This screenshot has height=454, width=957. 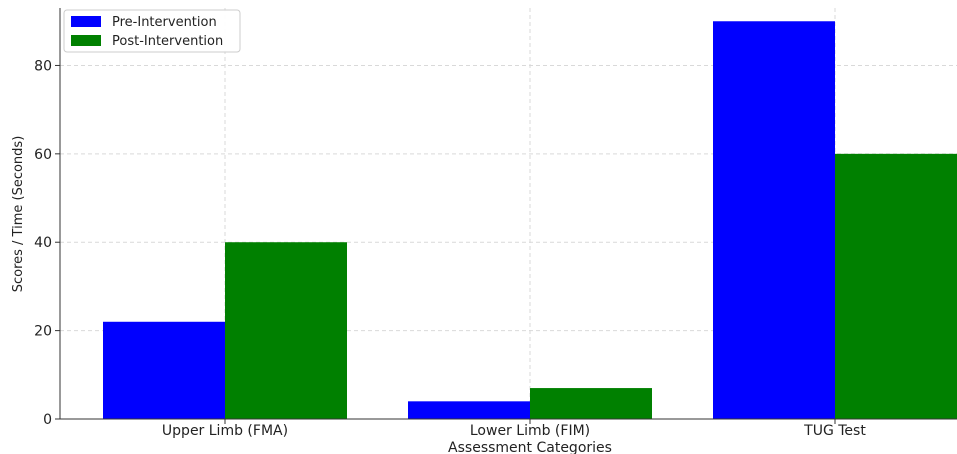 What do you see at coordinates (530, 431) in the screenshot?
I see `x-tick-label: Lower Limb (FIM)` at bounding box center [530, 431].